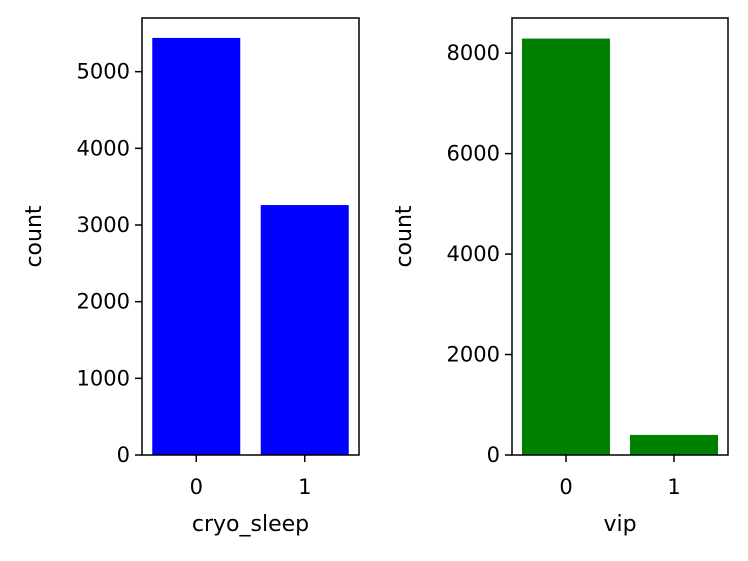 The height and width of the screenshot is (561, 748). I want to click on y-tick-label-2-8000: 8000, so click(473, 53).